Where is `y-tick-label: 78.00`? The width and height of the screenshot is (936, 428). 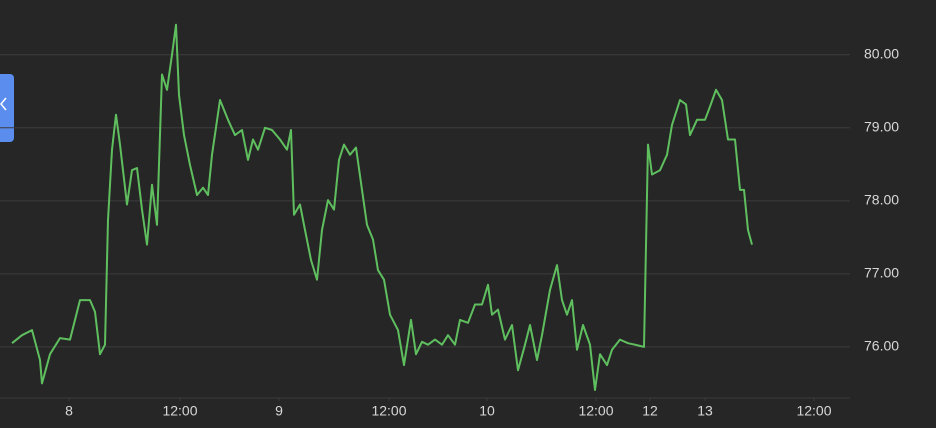 y-tick-label: 78.00 is located at coordinates (881, 200).